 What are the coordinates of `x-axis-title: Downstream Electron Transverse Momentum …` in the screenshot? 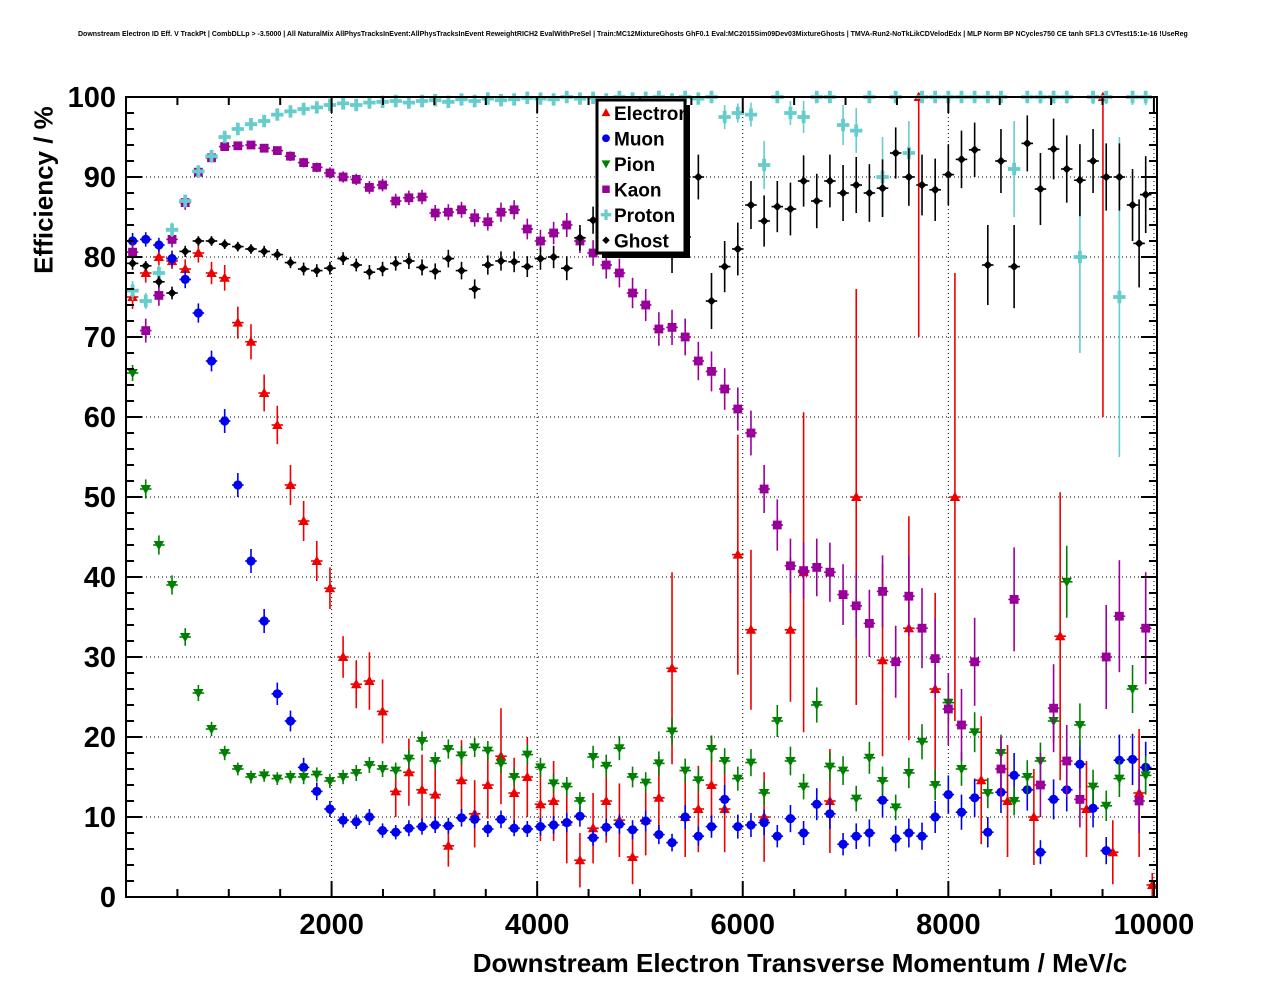 It's located at (800, 963).